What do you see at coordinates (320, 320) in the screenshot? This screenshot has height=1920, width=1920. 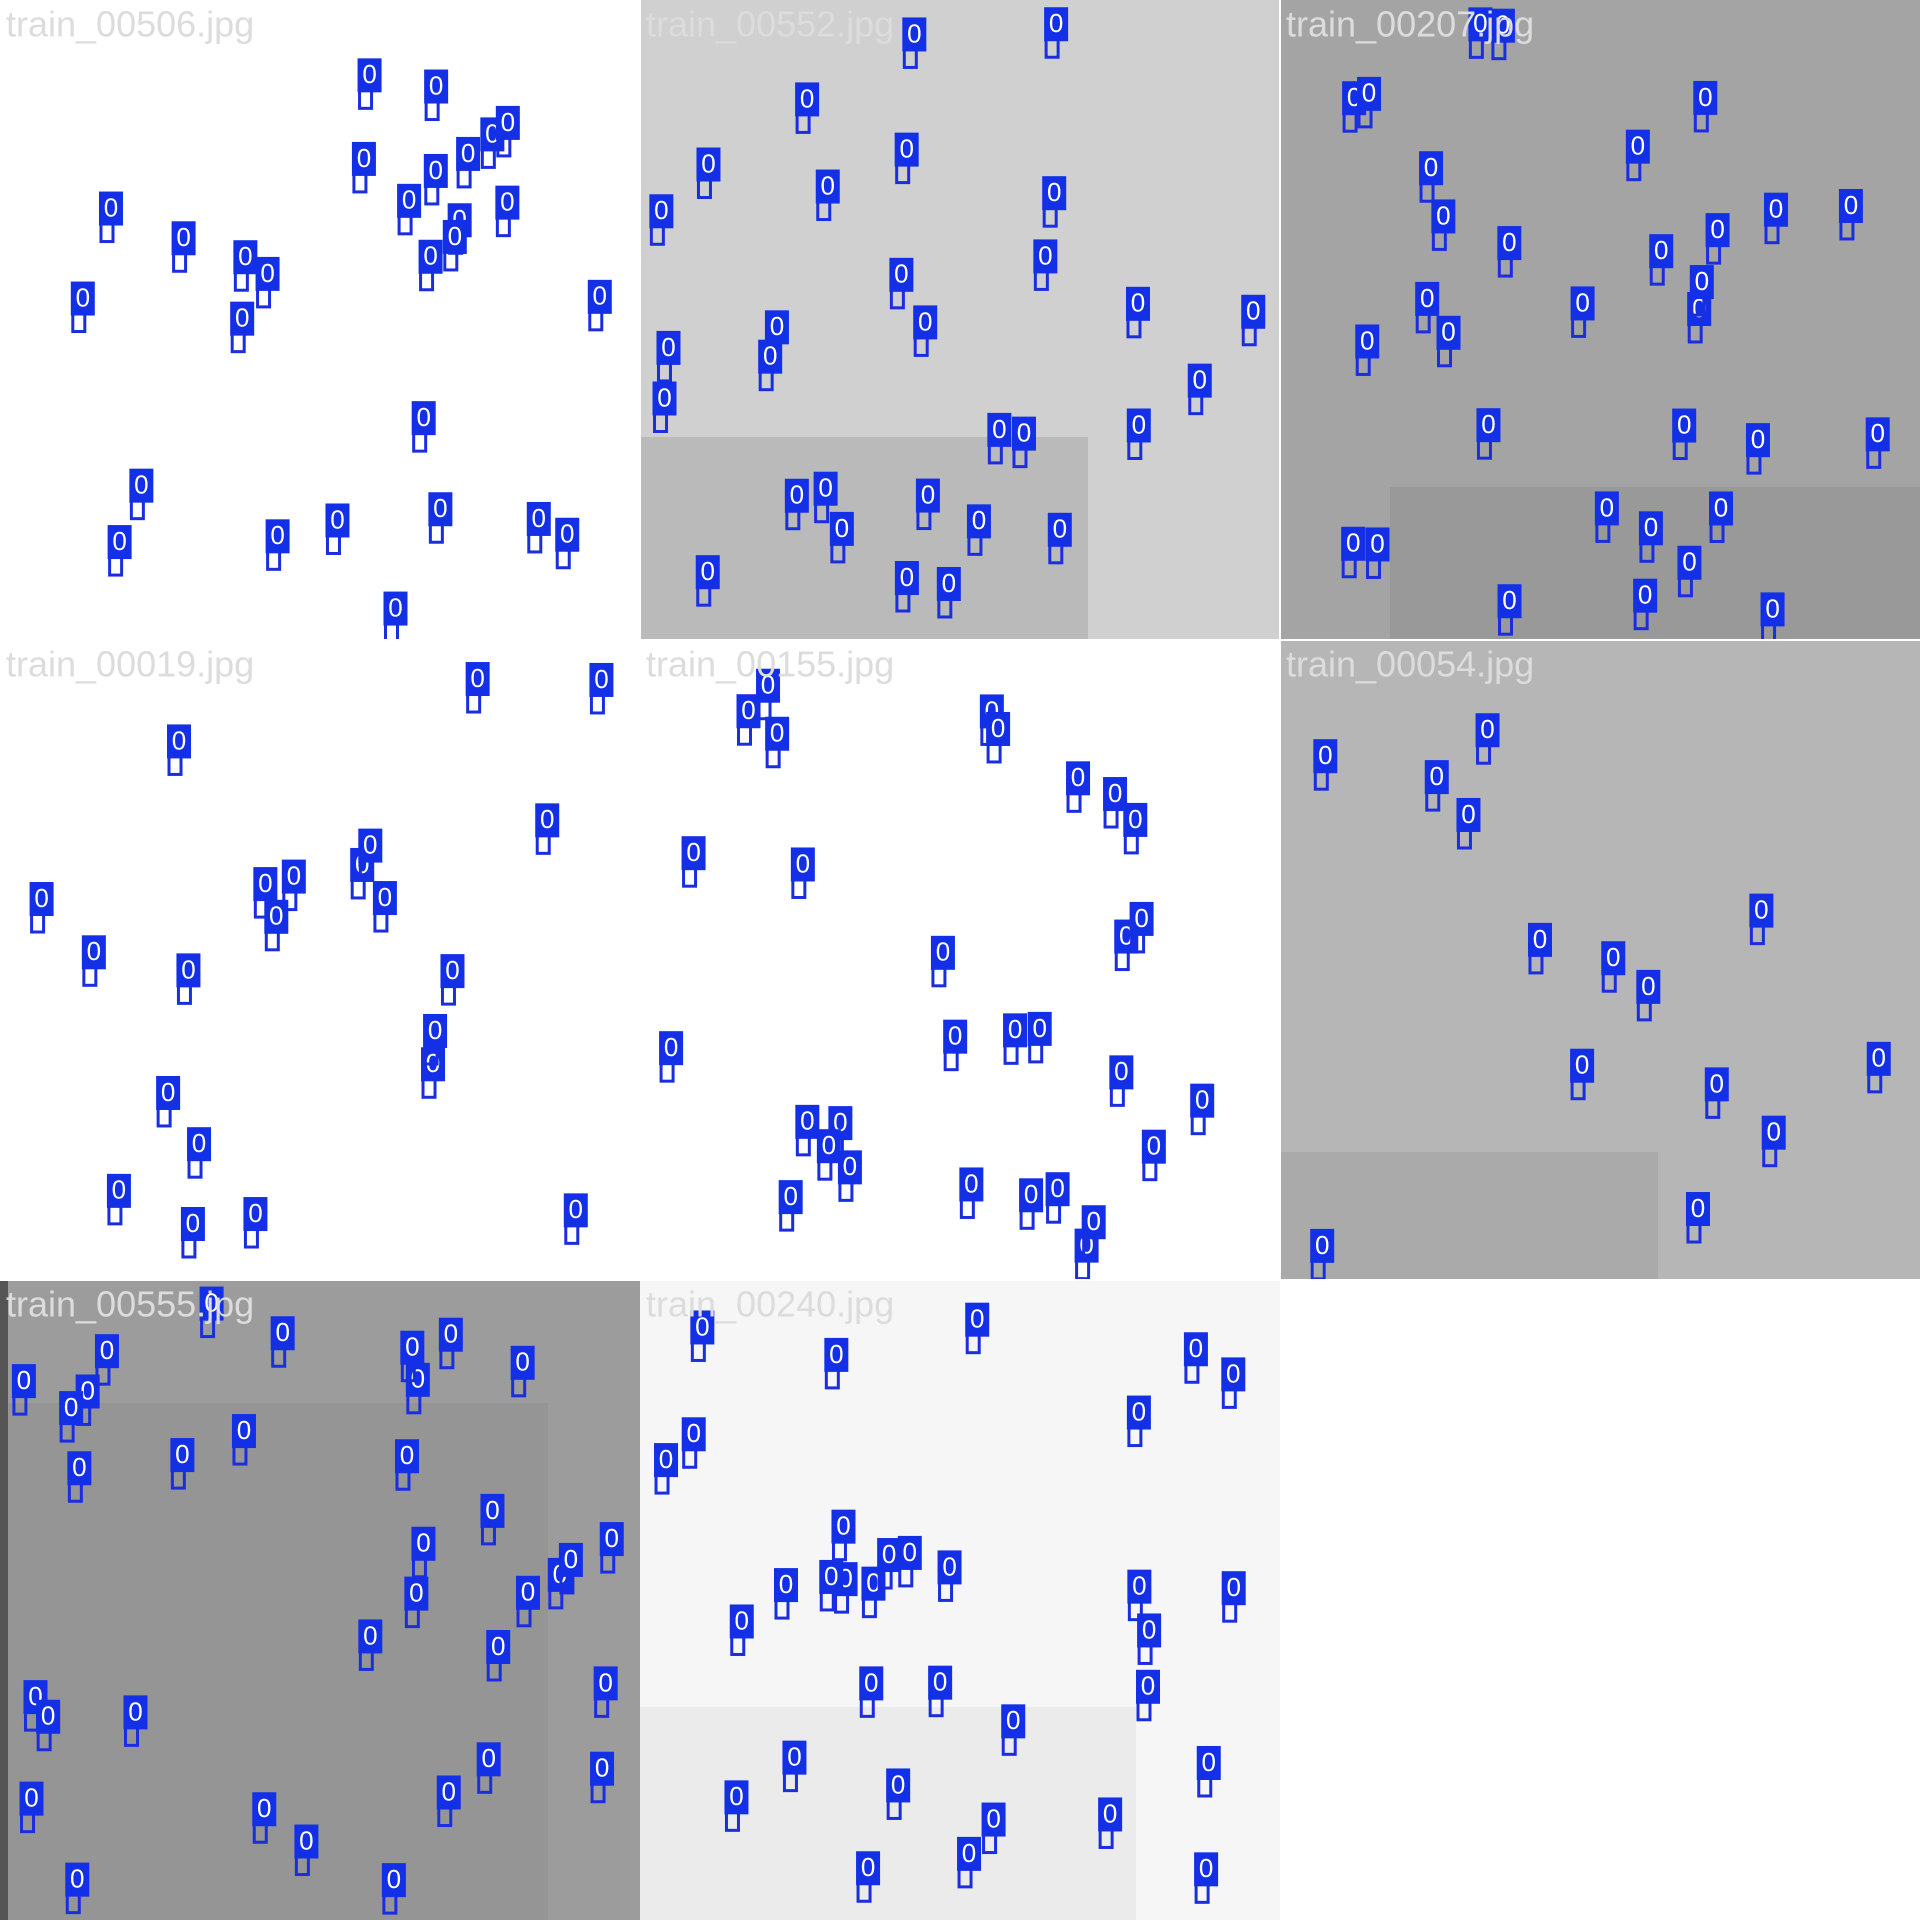 I see `tile-background` at bounding box center [320, 320].